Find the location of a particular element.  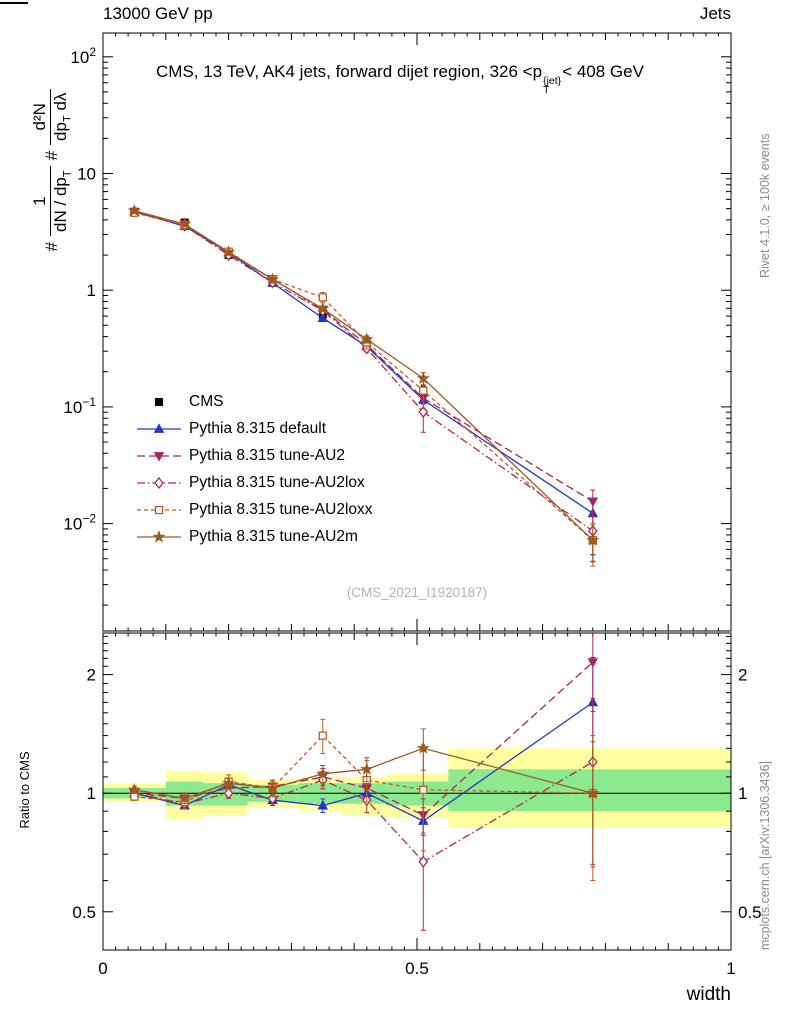

cms-marker-icon is located at coordinates (159, 402).